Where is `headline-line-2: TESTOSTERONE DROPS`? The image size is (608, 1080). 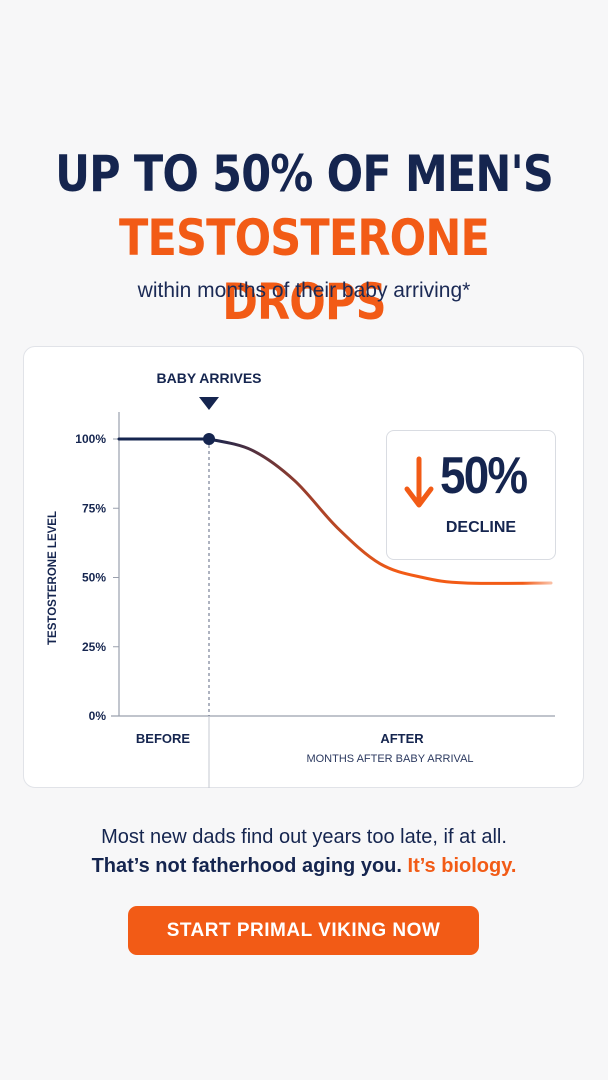 headline-line-2: TESTOSTERONE DROPS is located at coordinates (304, 270).